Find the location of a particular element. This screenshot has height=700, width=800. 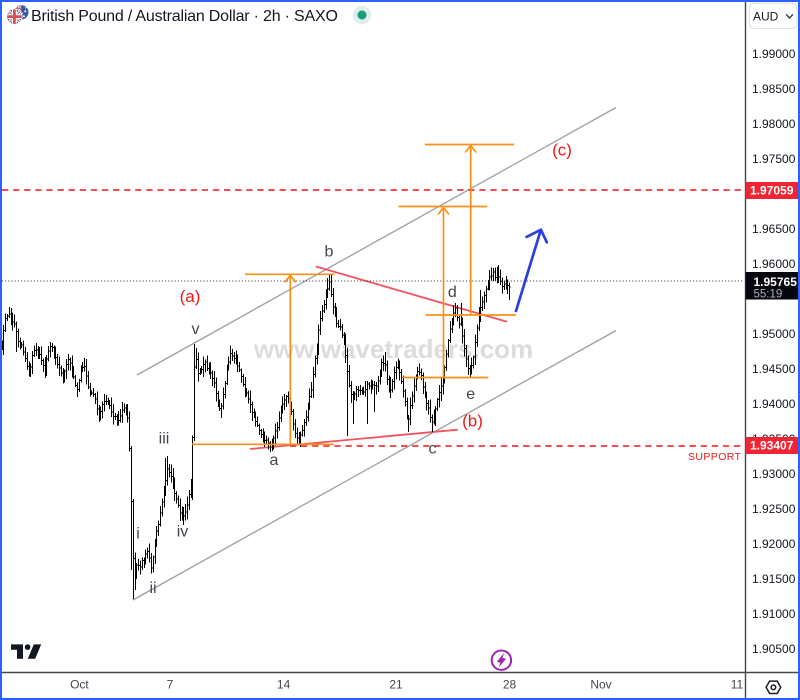

svg-text: (c) is located at coordinates (562, 150).